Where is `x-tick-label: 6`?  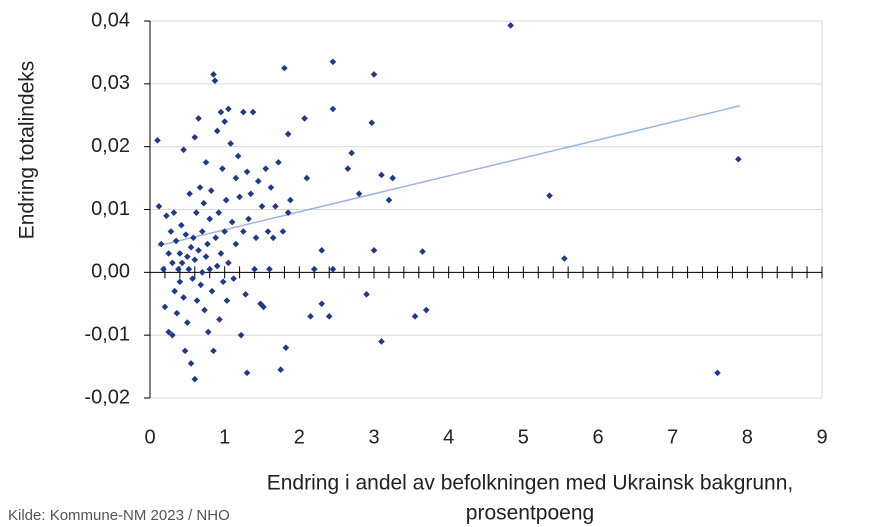
x-tick-label: 6 is located at coordinates (597, 437).